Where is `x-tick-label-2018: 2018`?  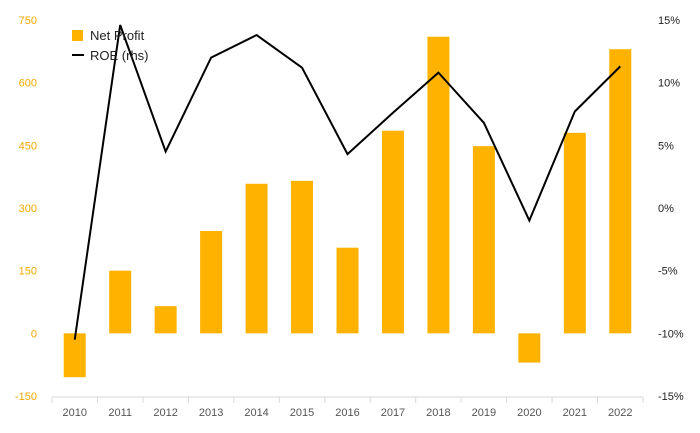
x-tick-label-2018: 2018 is located at coordinates (438, 413).